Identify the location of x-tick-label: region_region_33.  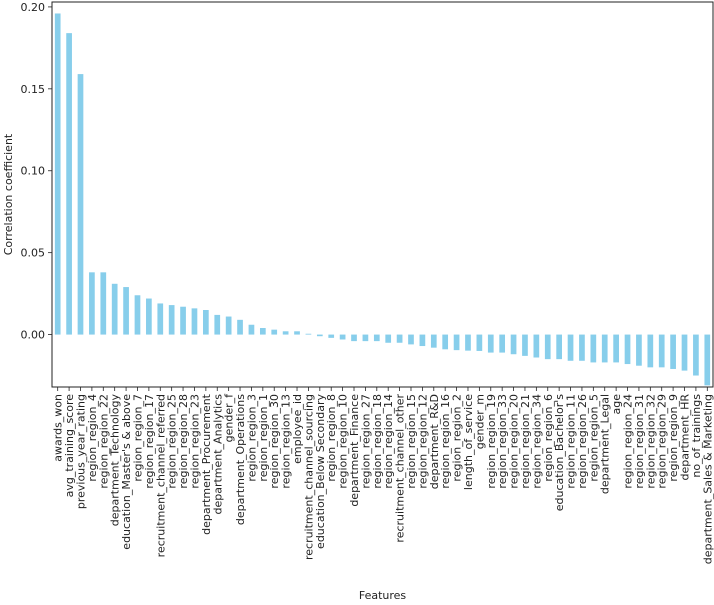
(502, 441).